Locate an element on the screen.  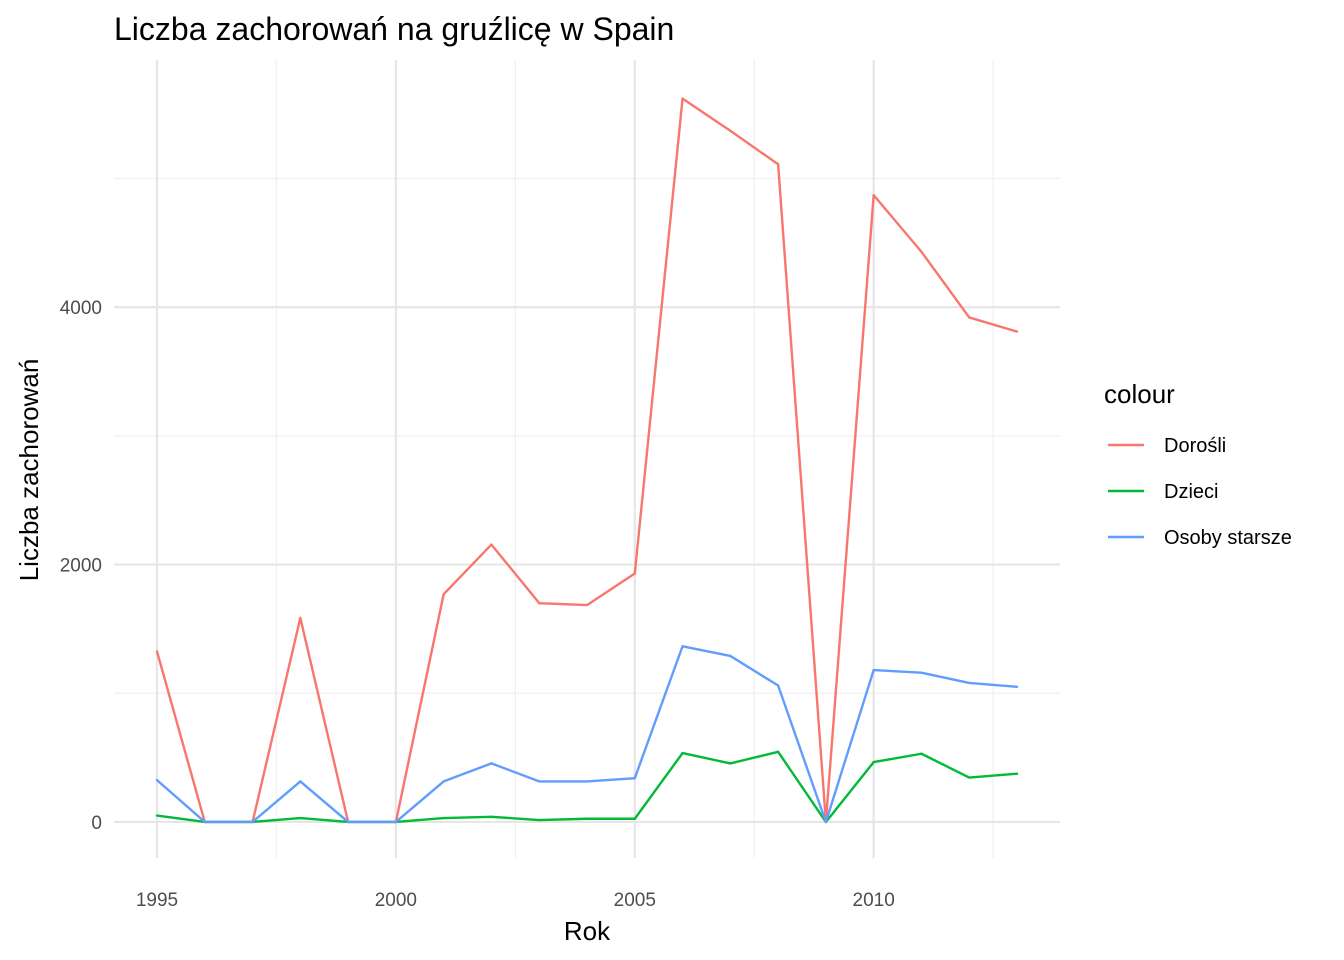
y-axis-title: Liczba zachorowań is located at coordinates (29, 470).